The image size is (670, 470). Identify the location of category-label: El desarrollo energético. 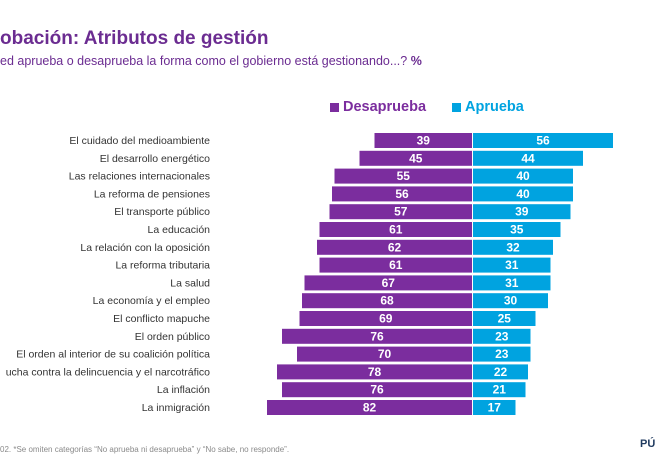
(155, 159).